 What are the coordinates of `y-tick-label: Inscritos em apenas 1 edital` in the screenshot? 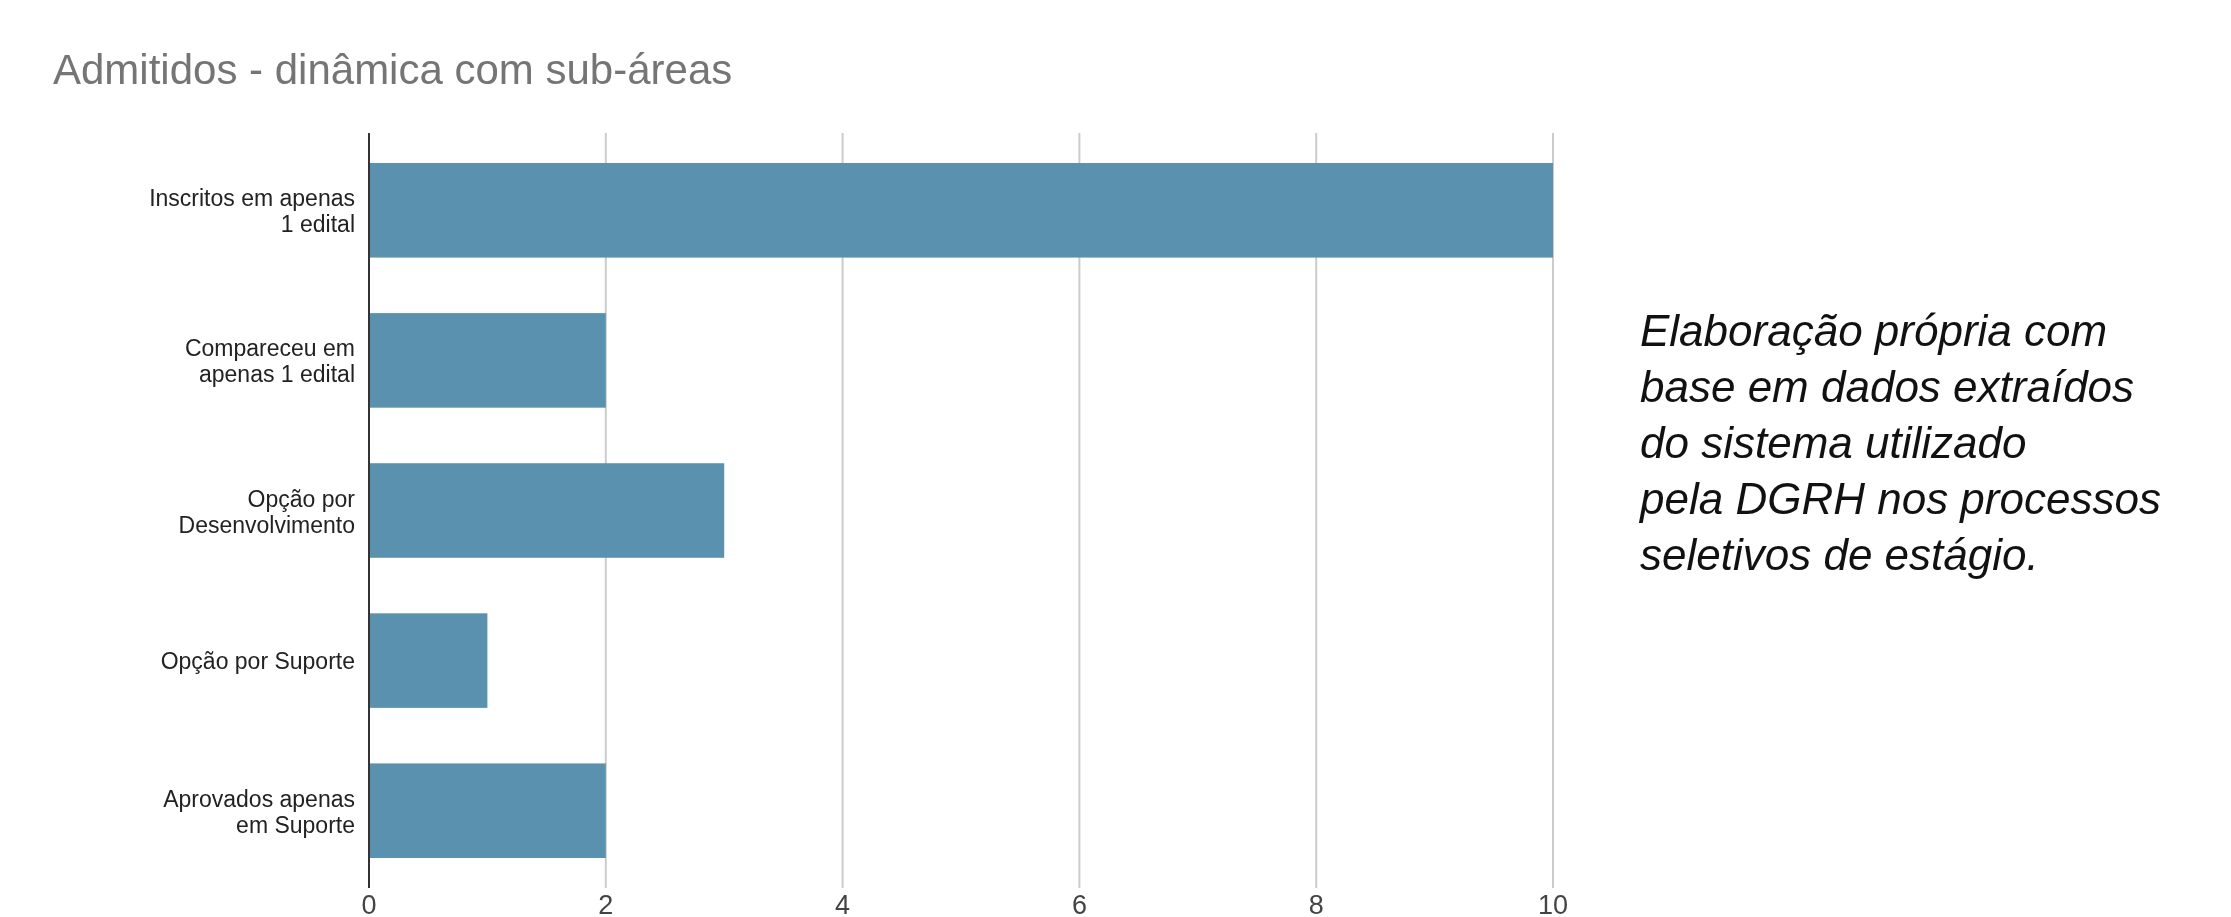 It's located at (252, 211).